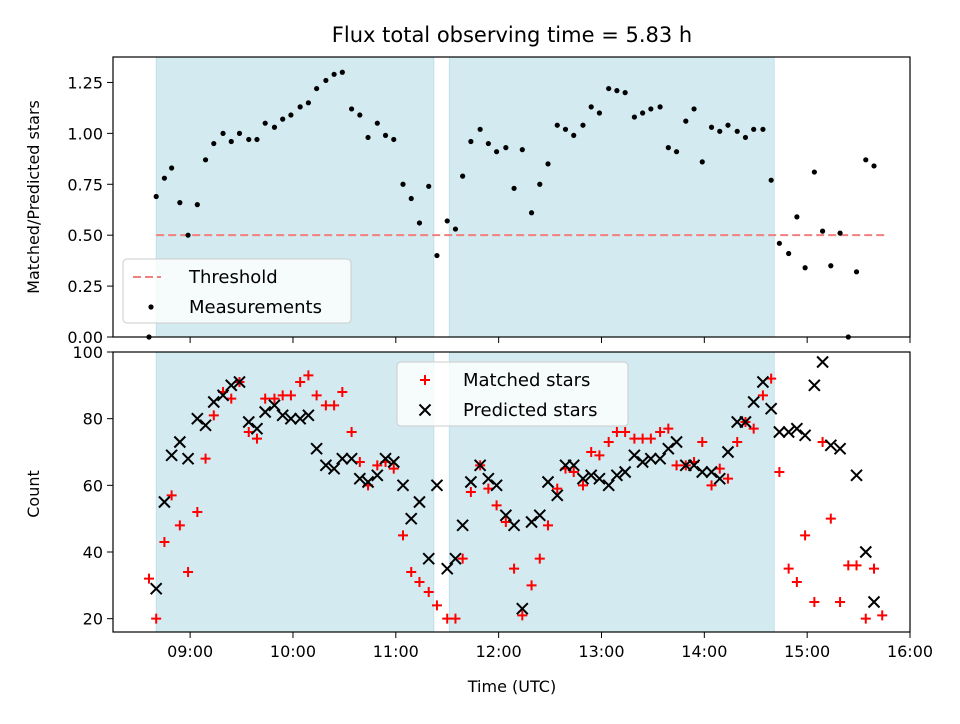  What do you see at coordinates (396, 651) in the screenshot?
I see `x-tick-label: 11:00` at bounding box center [396, 651].